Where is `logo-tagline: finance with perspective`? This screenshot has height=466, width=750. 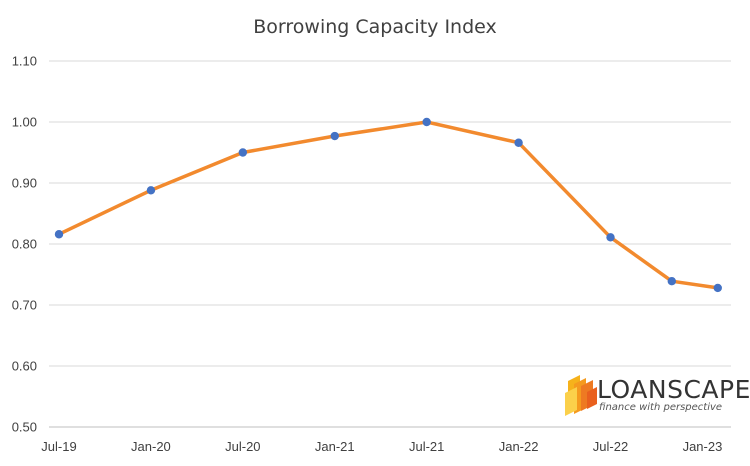
logo-tagline: finance with perspective is located at coordinates (660, 407).